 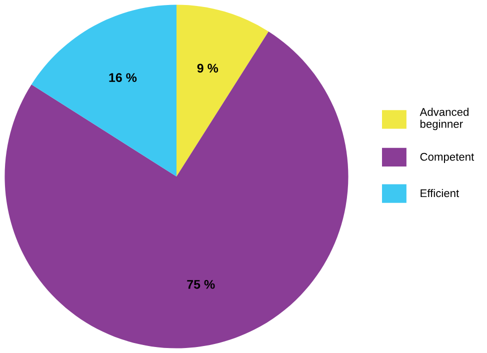 What do you see at coordinates (440, 193) in the screenshot?
I see `legend-label: Efficient` at bounding box center [440, 193].